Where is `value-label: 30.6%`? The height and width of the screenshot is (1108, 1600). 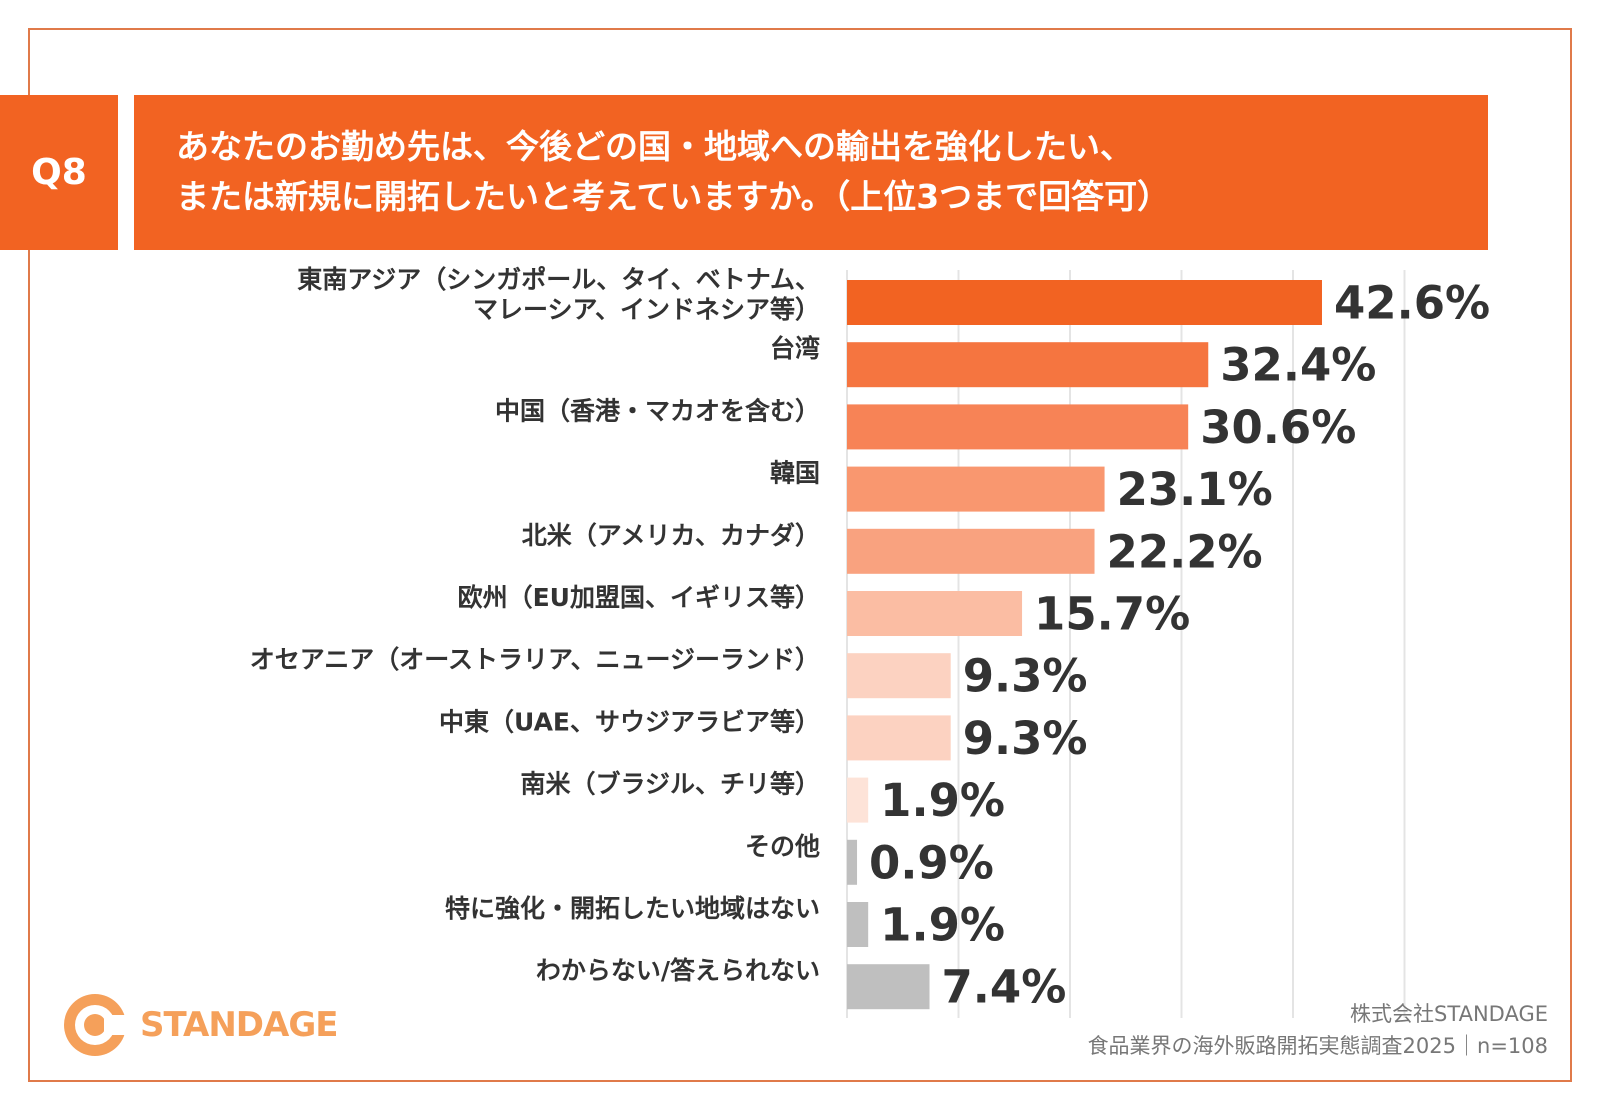 value-label: 30.6% is located at coordinates (1278, 427).